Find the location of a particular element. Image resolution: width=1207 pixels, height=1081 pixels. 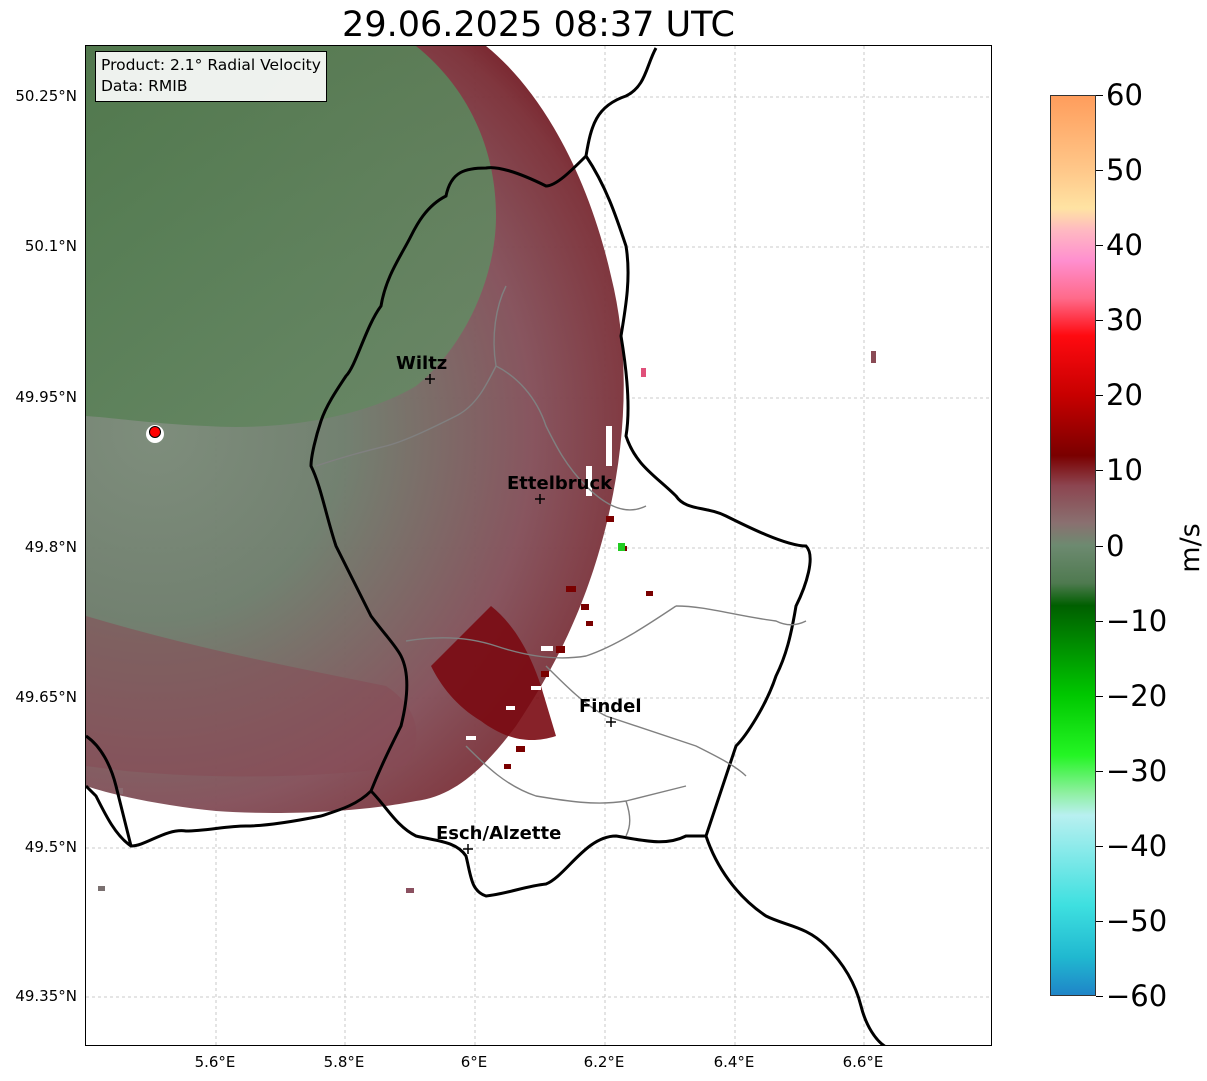

country-border-lu-fr is located at coordinates (537, 843).